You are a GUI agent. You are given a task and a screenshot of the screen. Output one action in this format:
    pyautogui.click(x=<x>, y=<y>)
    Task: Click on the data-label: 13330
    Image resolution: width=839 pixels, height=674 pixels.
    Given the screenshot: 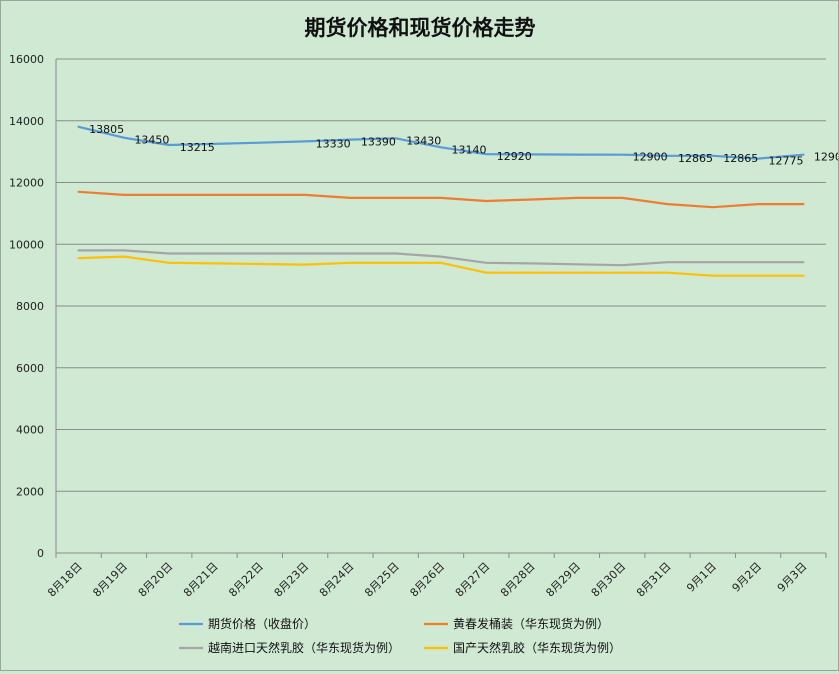 What is the action you would take?
    pyautogui.click(x=333, y=143)
    